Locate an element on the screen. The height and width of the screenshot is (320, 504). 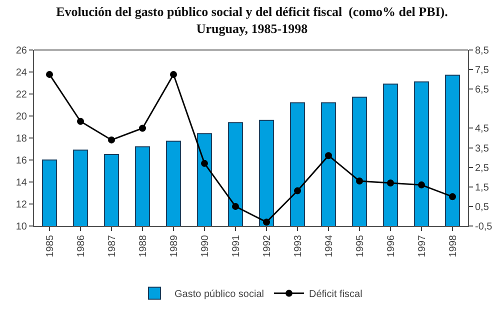
x-tick-label: 1985 is located at coordinates (50, 246).